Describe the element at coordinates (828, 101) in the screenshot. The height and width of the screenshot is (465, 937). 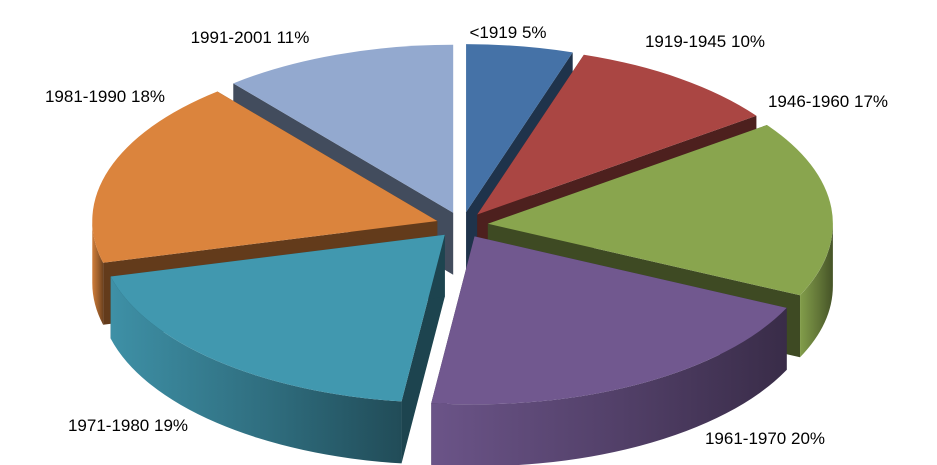
I see `slice-label-2: 1946-1960 17%` at that location.